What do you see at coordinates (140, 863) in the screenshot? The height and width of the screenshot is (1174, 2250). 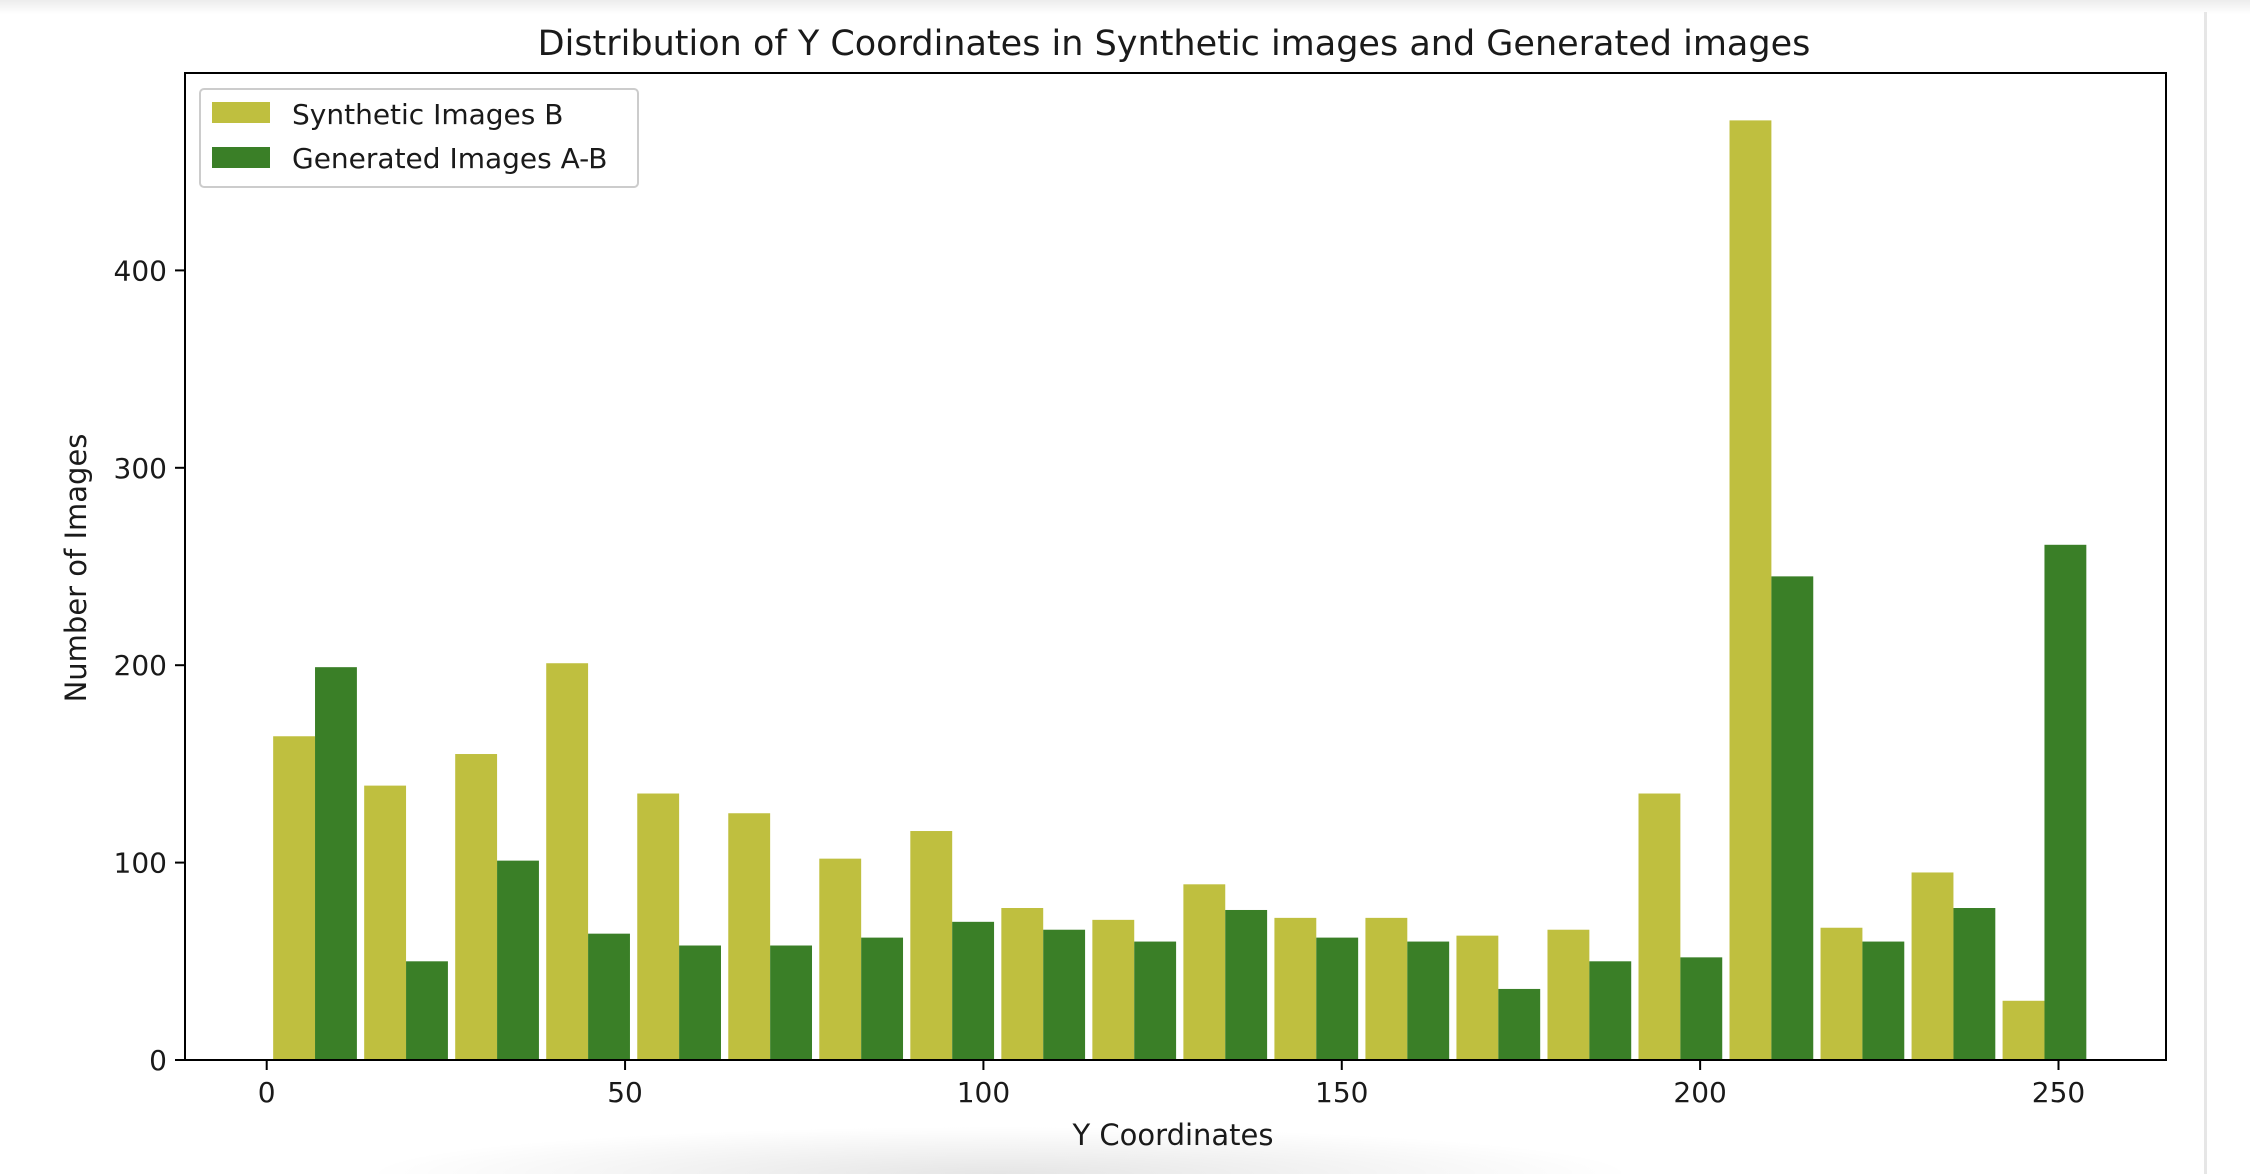 I see `y-tick-label-100: 100` at bounding box center [140, 863].